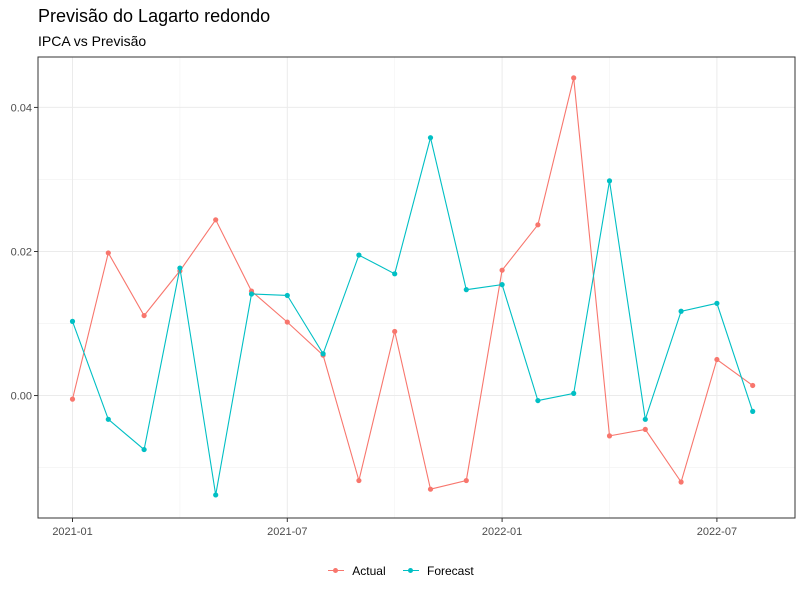  What do you see at coordinates (400, 572) in the screenshot?
I see `legend: Actual Forecast` at bounding box center [400, 572].